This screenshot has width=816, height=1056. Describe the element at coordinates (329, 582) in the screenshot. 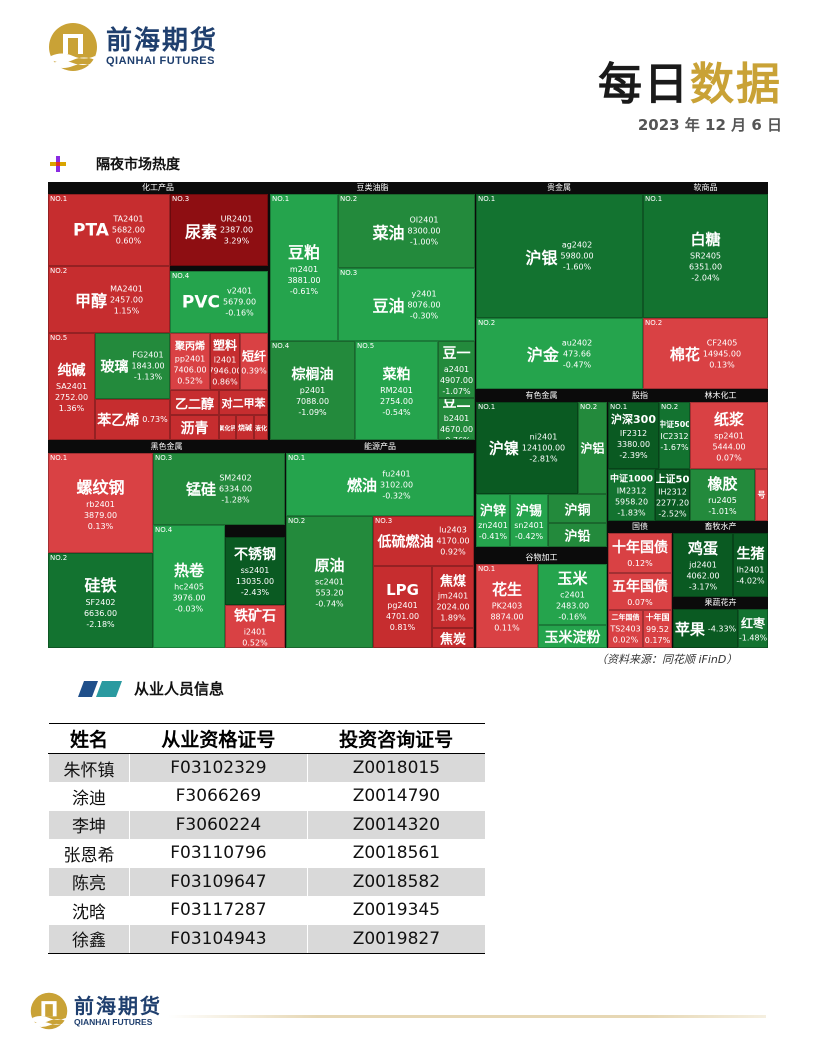

I see `tile-stat-line: sc2401` at that location.